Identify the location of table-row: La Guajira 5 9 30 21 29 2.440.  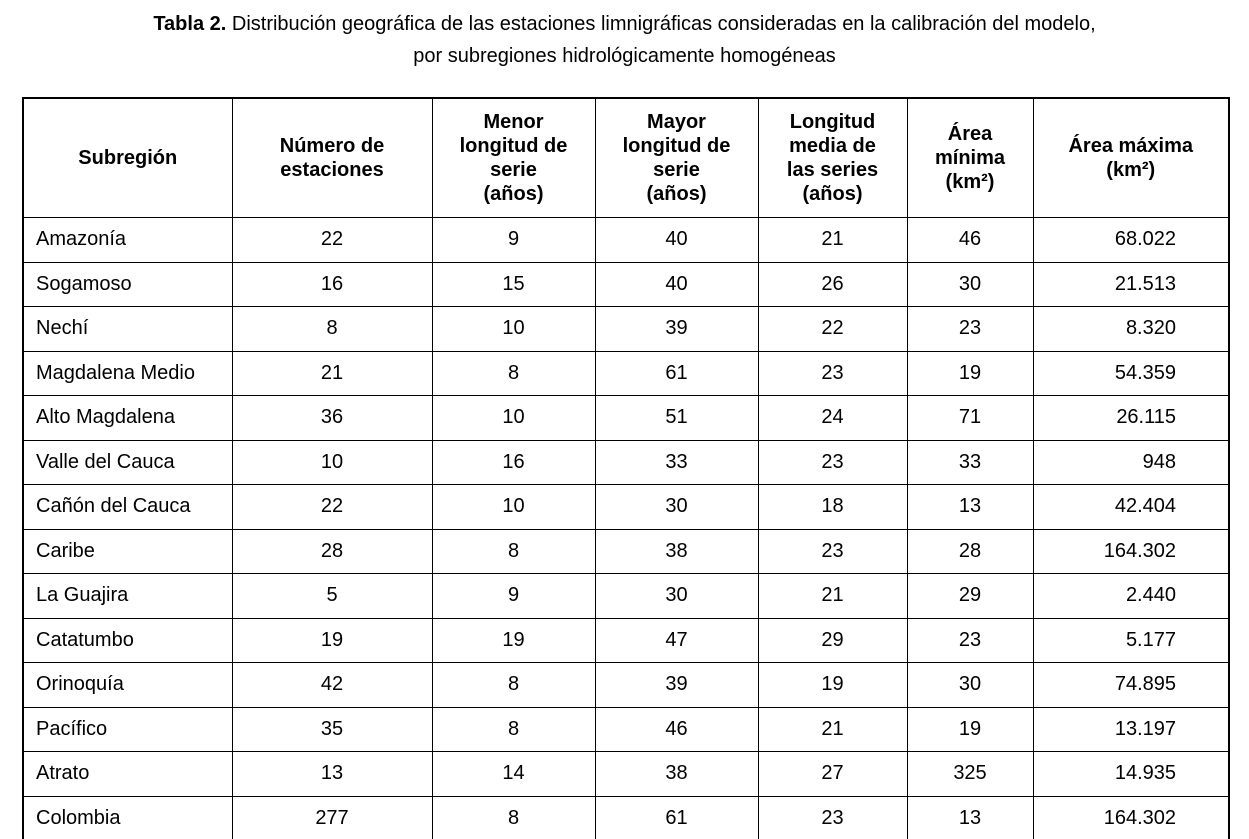
(626, 596).